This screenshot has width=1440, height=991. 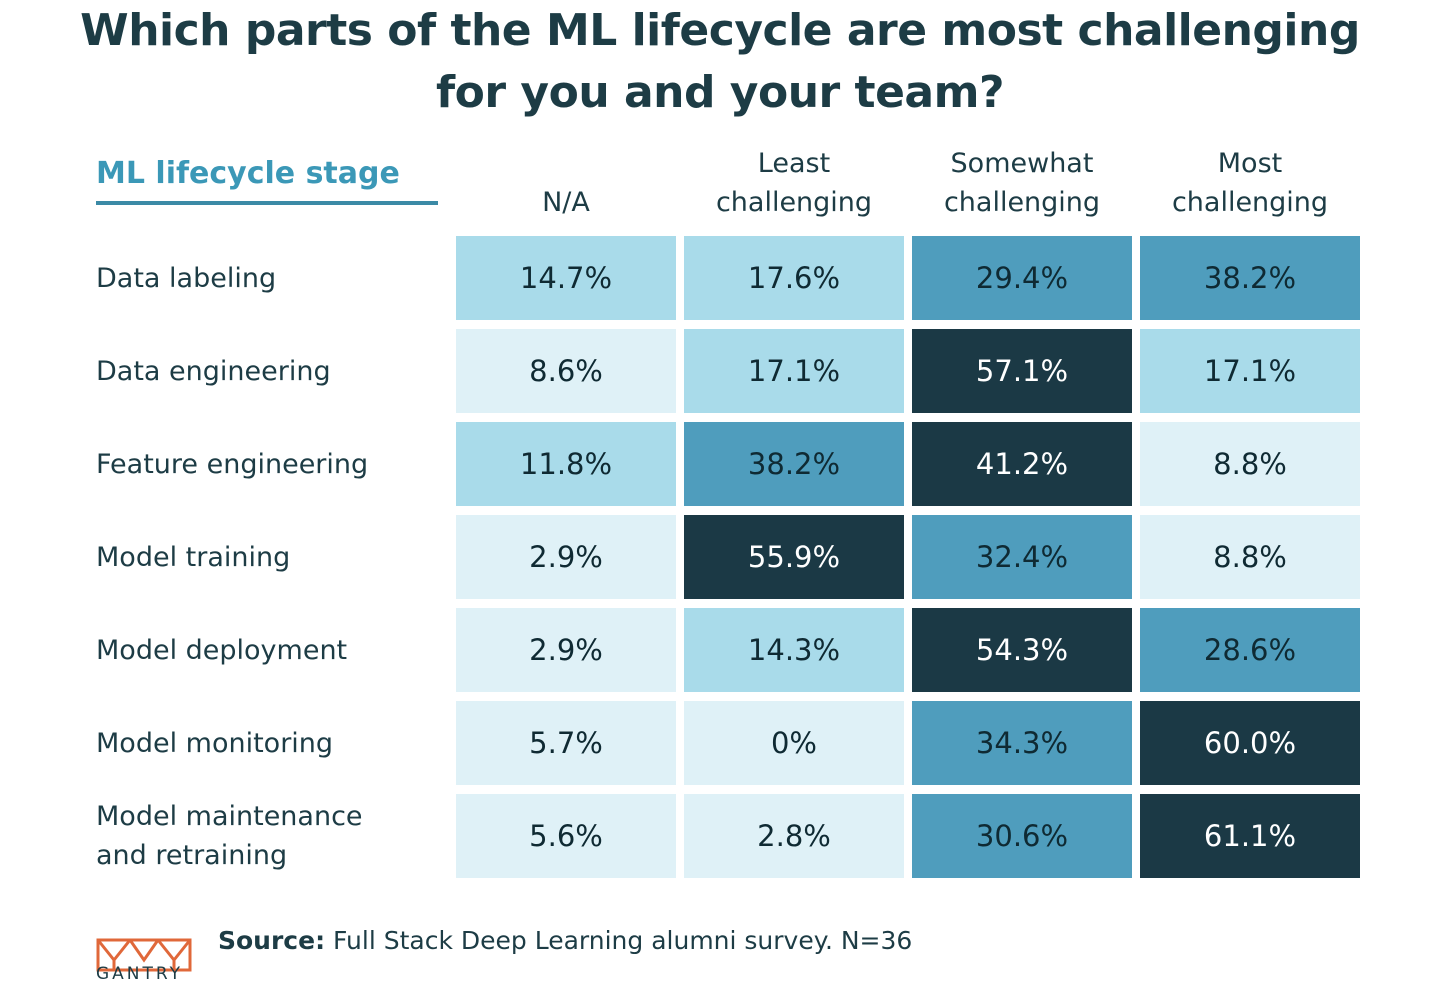 I want to click on cell-value-label: 54.3%, so click(x=1022, y=650).